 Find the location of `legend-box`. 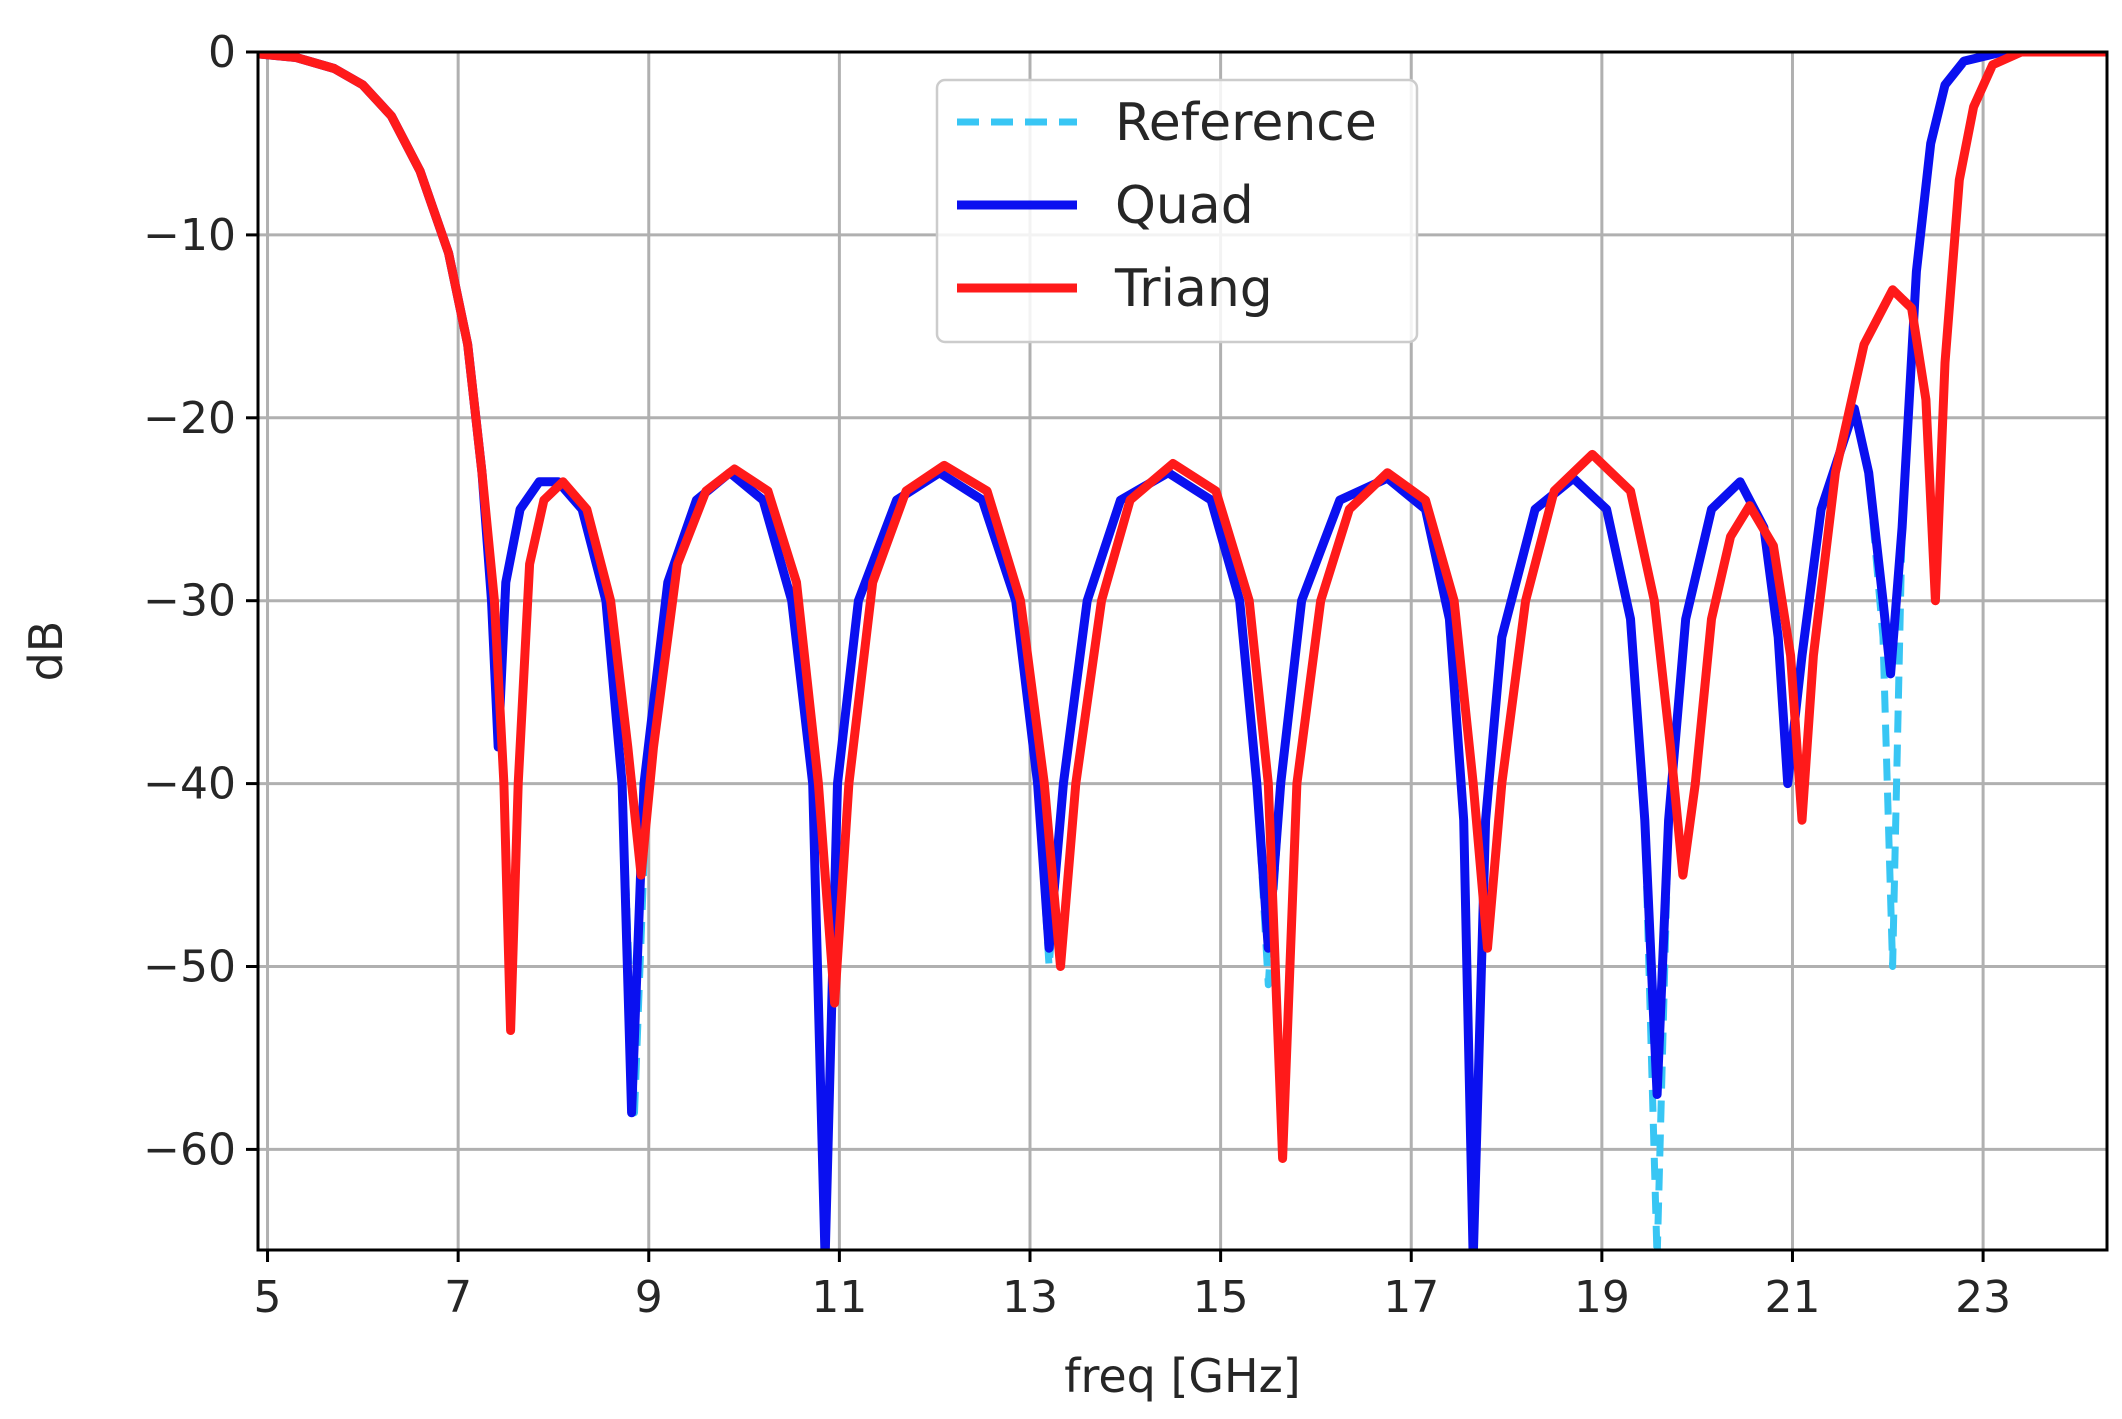

legend-box is located at coordinates (1177, 211).